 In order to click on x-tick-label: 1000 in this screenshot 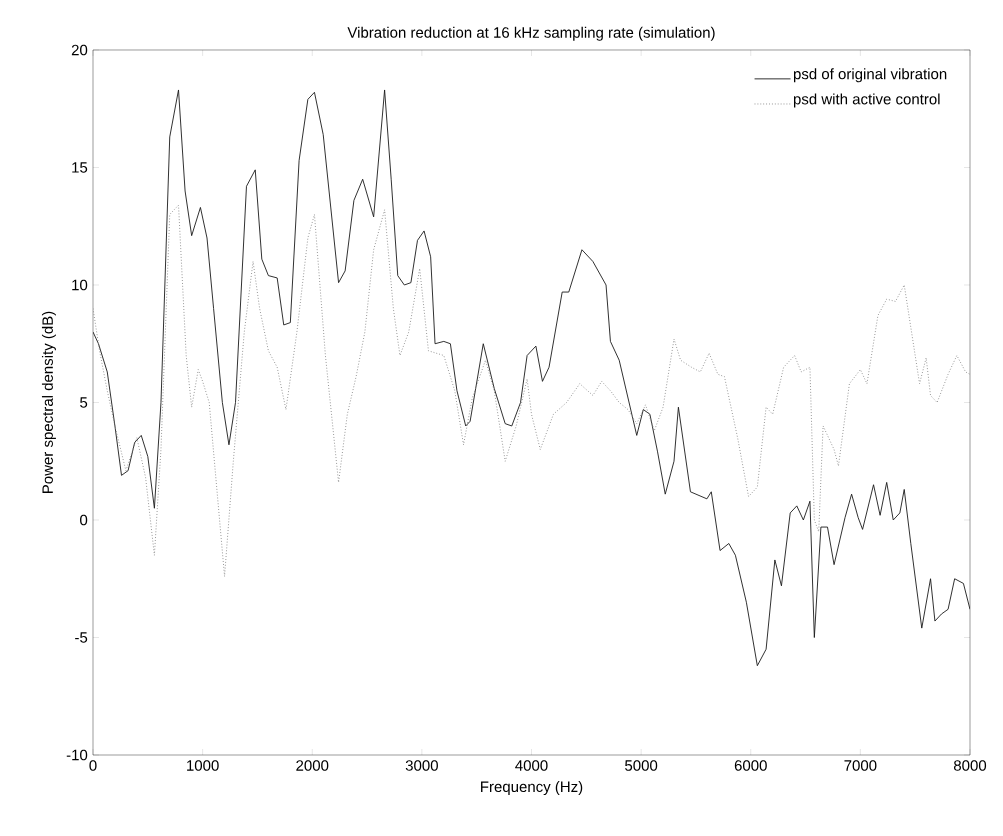, I will do `click(203, 765)`.